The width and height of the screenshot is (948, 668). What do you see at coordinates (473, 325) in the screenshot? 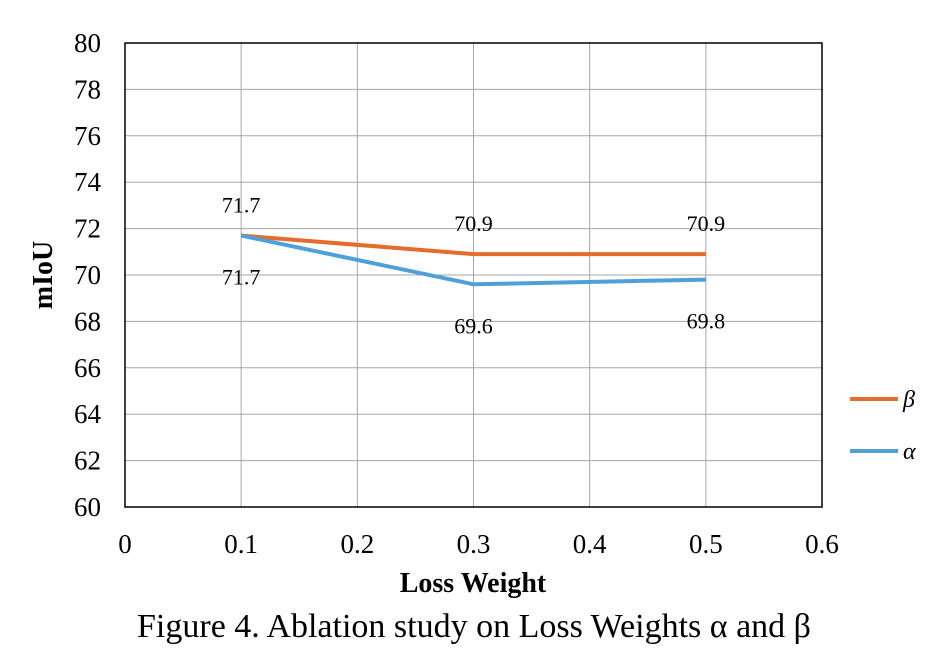
I see `data-label: 69.6` at bounding box center [473, 325].